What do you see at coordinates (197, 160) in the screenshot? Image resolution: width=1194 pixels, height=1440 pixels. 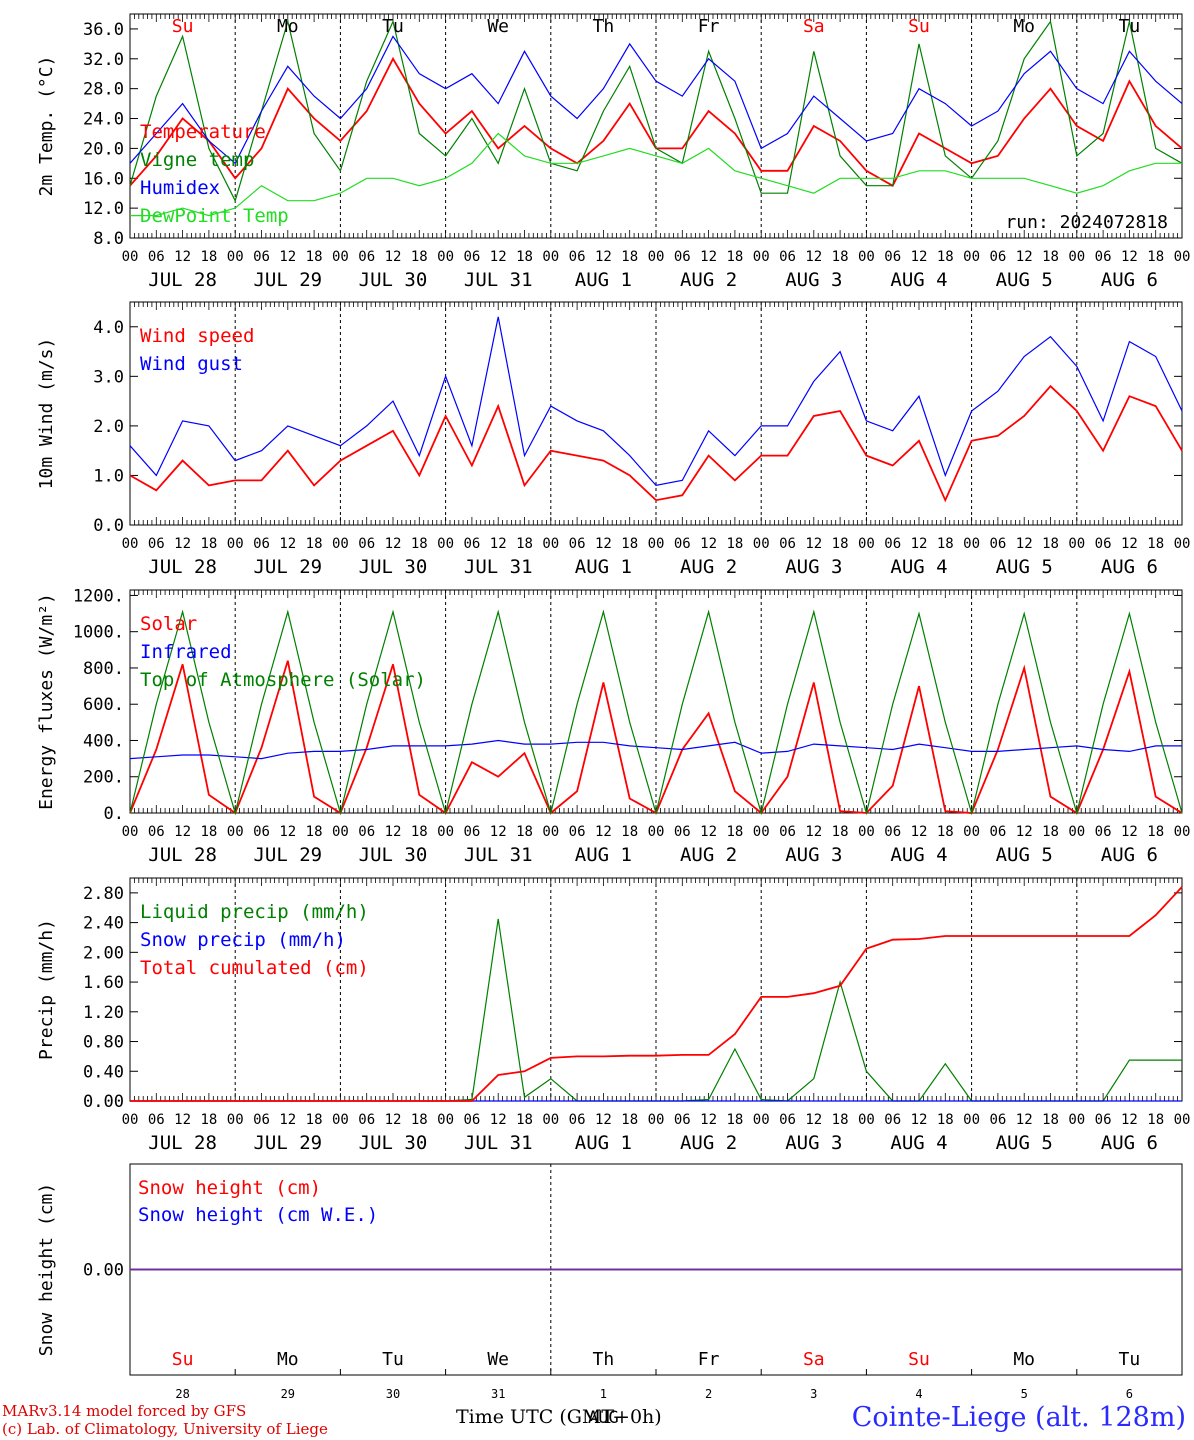 I see `legend-entry: Vigne temp` at bounding box center [197, 160].